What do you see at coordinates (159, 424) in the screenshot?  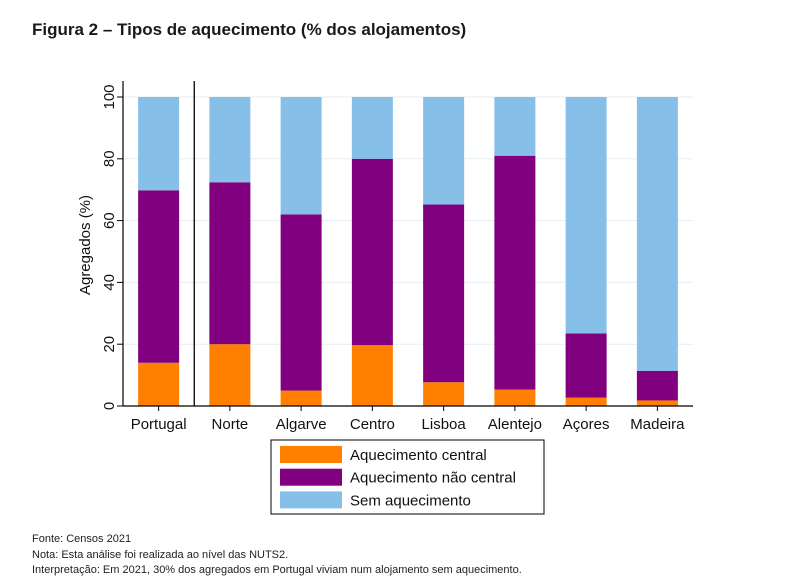 I see `x-tick-label: Portugal` at bounding box center [159, 424].